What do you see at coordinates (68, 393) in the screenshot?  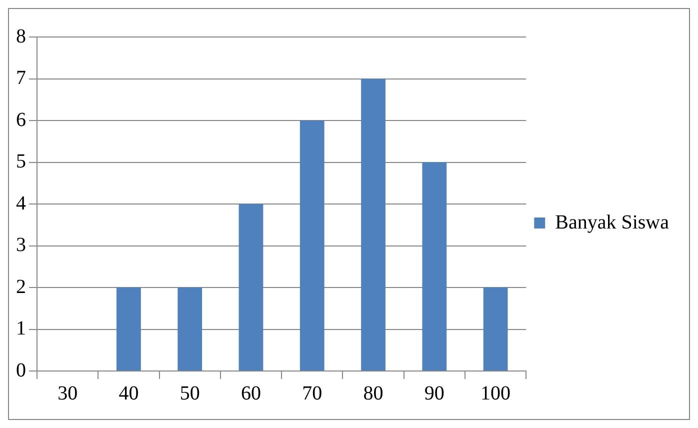 I see `x-tick-label: 30` at bounding box center [68, 393].